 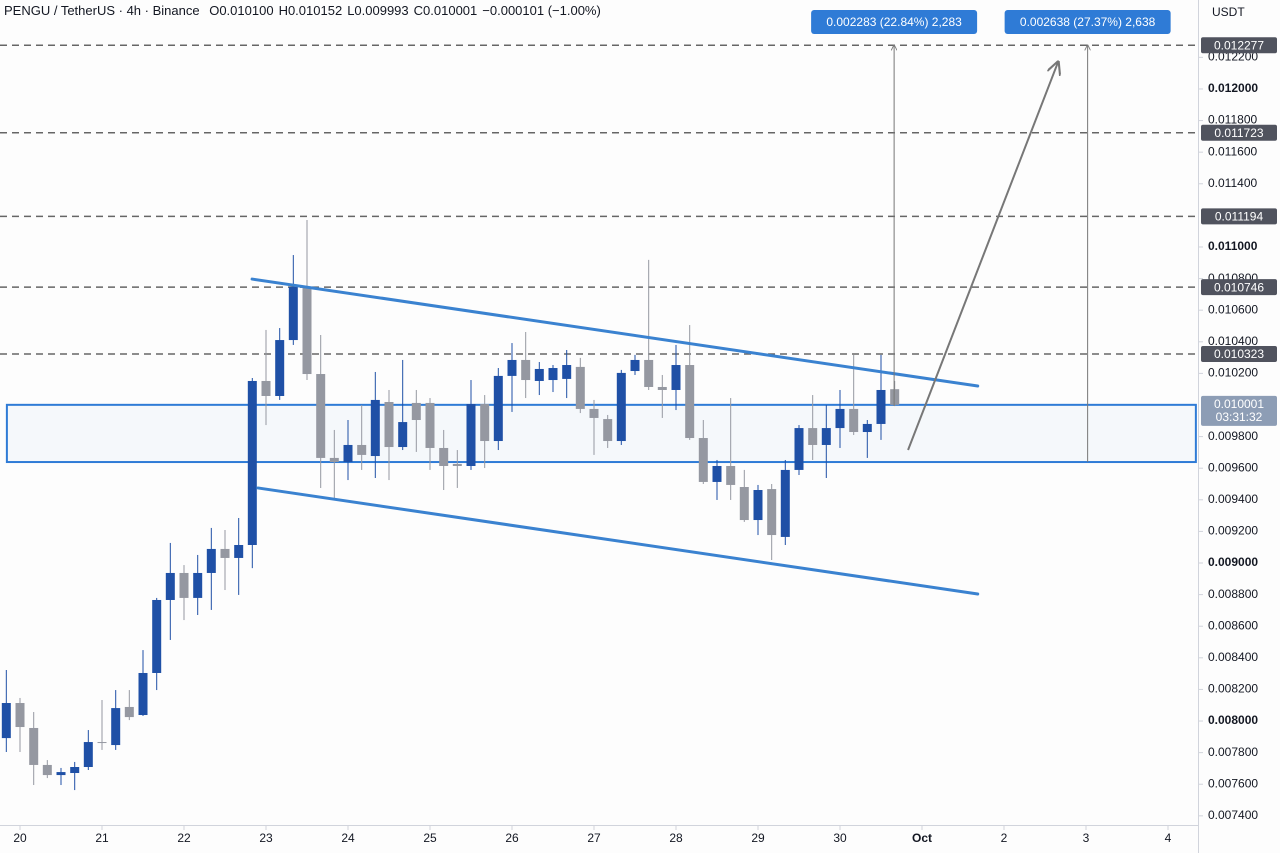 What do you see at coordinates (1232, 183) in the screenshot?
I see `y-tick-label: 0.011400` at bounding box center [1232, 183].